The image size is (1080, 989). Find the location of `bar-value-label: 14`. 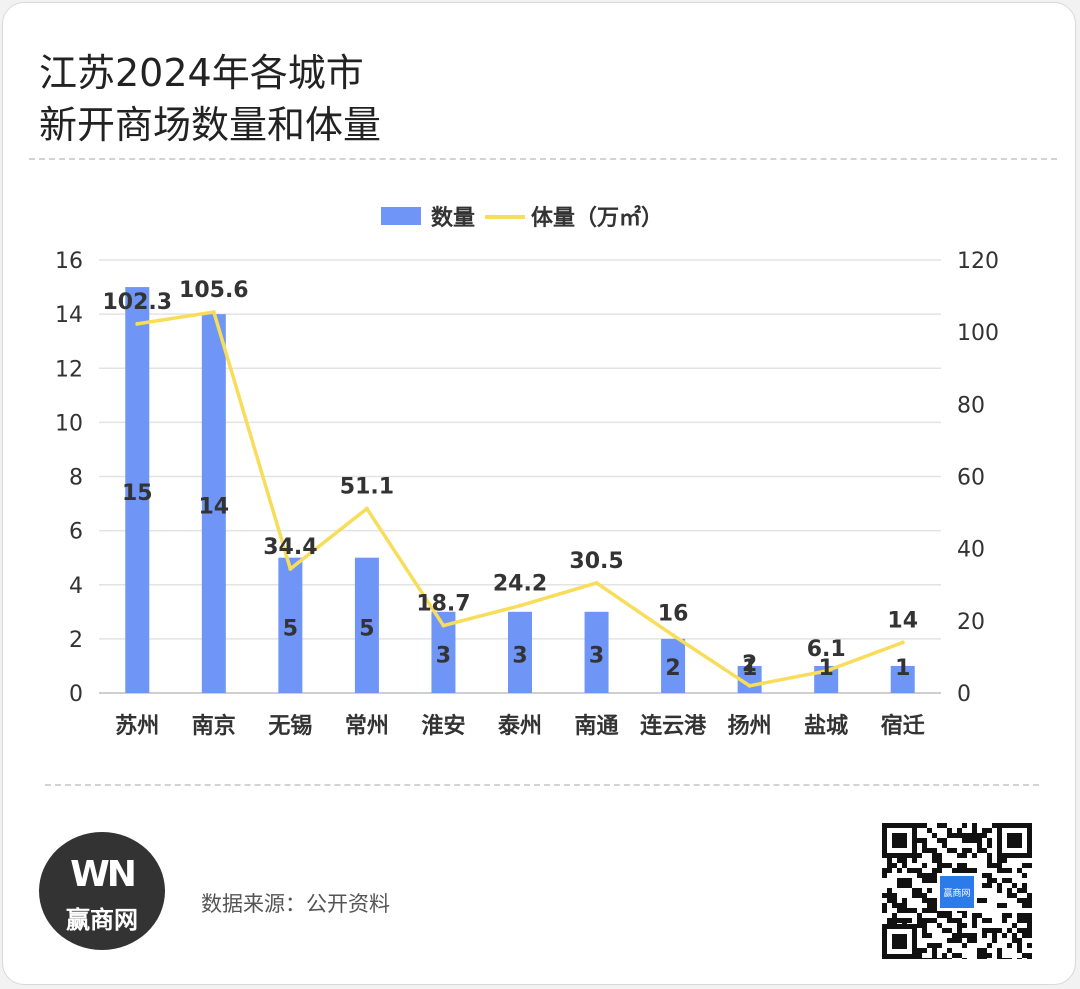

bar-value-label: 14 is located at coordinates (214, 507).